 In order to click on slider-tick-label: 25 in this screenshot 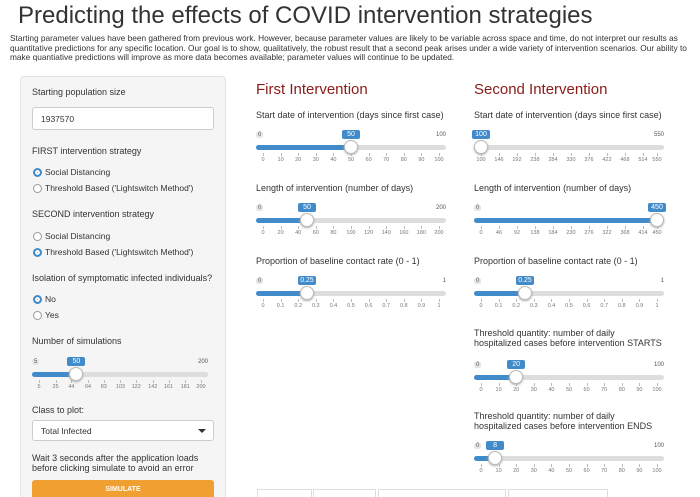, I will do `click(55, 387)`.